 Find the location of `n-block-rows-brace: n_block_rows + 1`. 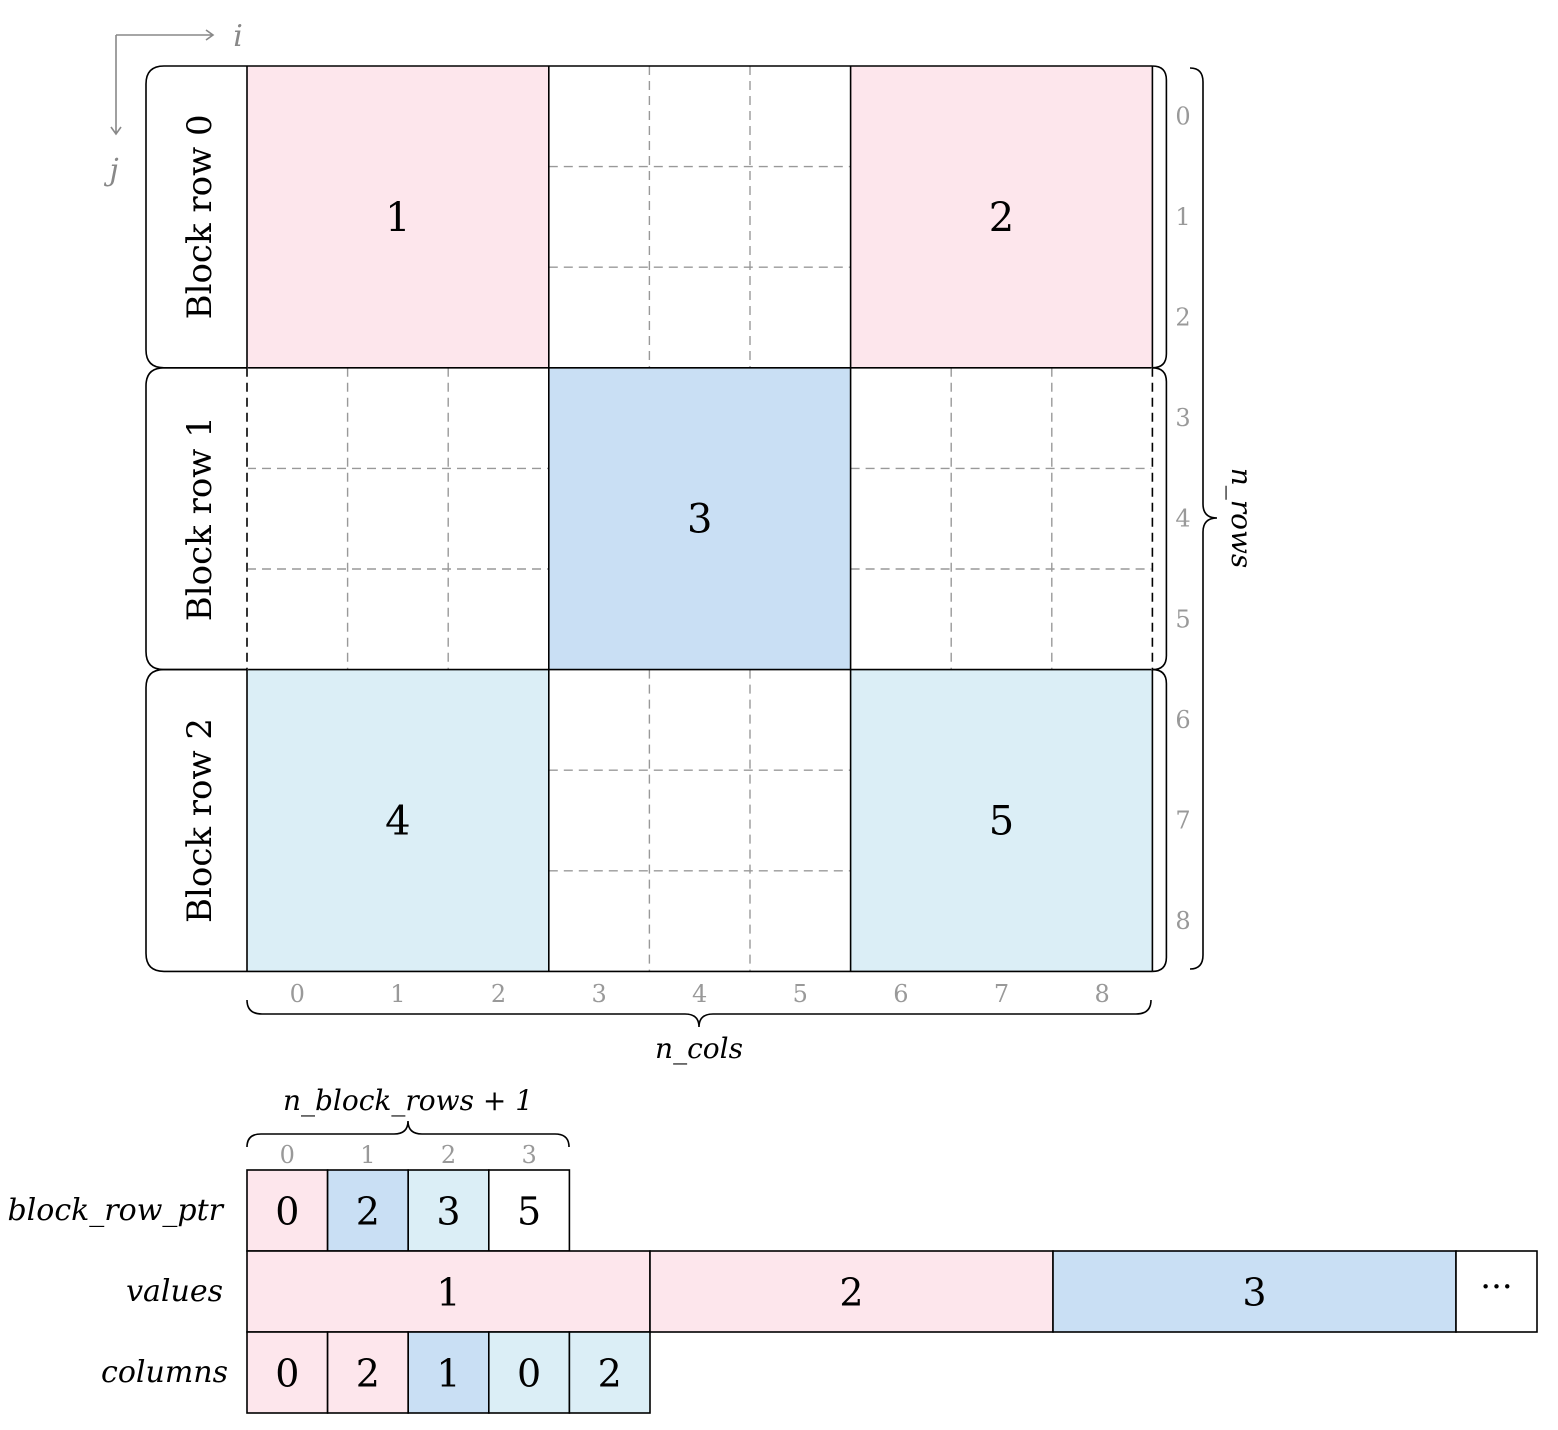

n-block-rows-brace: n_block_rows + 1 is located at coordinates (408, 1116).